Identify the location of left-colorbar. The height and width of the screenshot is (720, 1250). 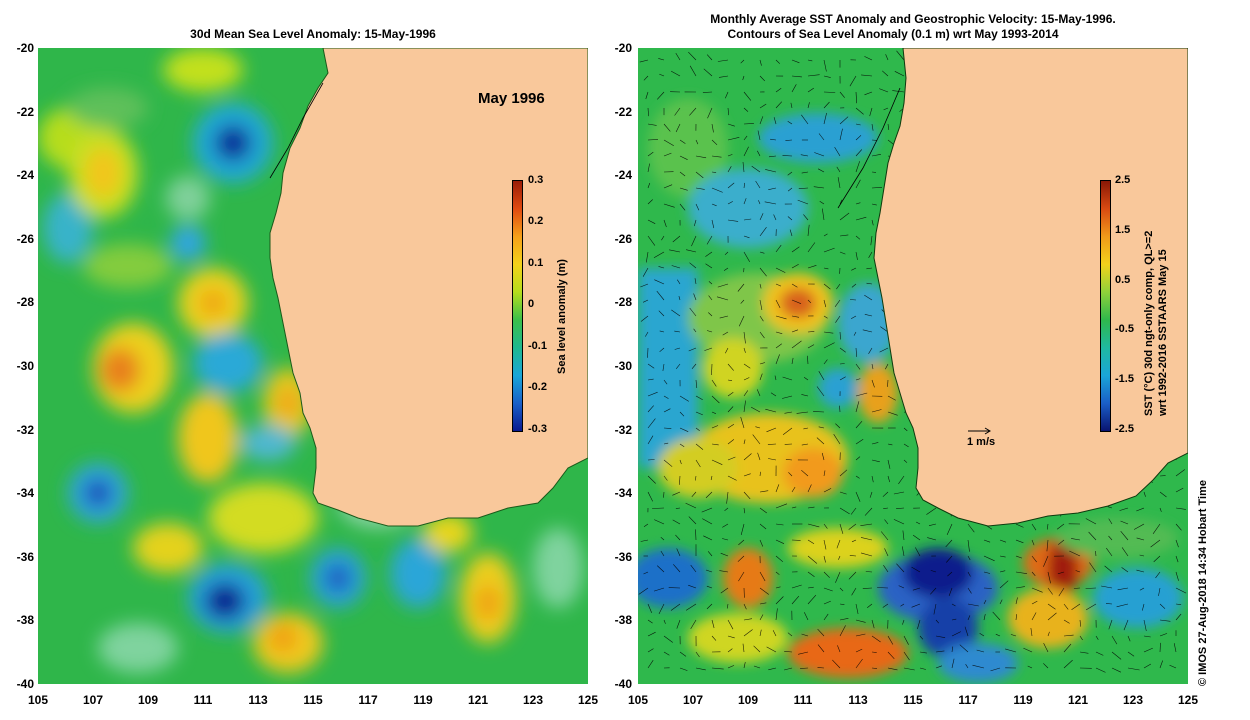
(517, 306).